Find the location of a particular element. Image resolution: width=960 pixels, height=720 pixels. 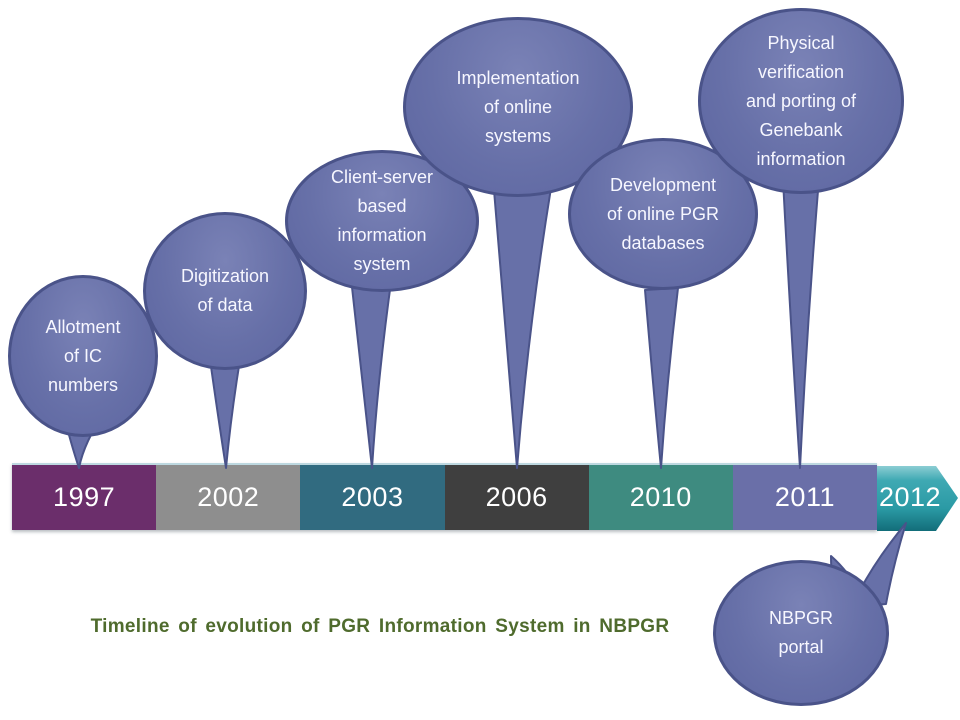

timeline-segment-2011: 2011 is located at coordinates (805, 497).